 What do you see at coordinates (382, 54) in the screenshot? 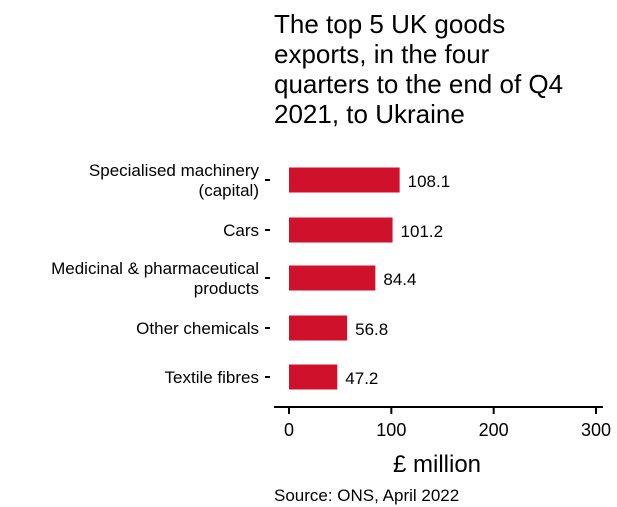
I see `chart-title-line: exports, in the four` at bounding box center [382, 54].